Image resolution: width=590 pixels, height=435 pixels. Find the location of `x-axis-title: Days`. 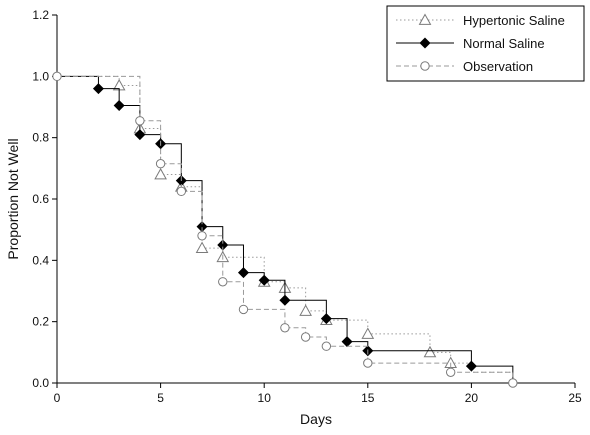

x-axis-title: Days is located at coordinates (316, 419).